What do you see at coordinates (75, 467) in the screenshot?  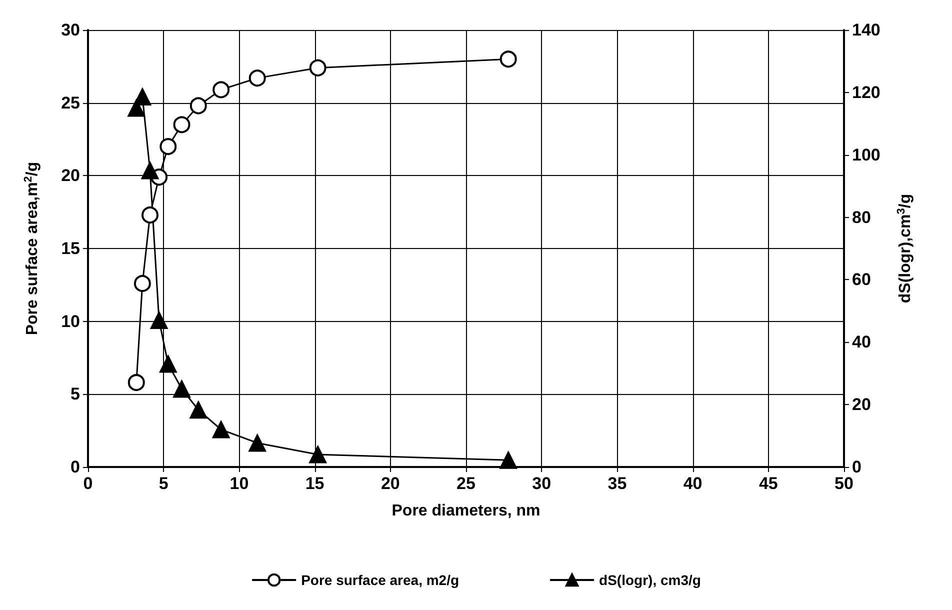 I see `y-tick-label: 0` at bounding box center [75, 467].